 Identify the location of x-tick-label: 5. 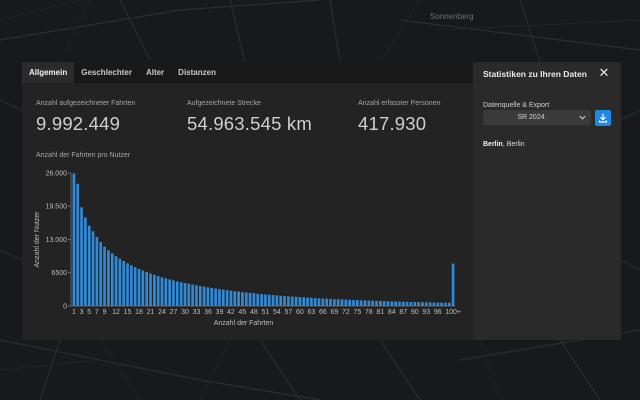
(89, 312).